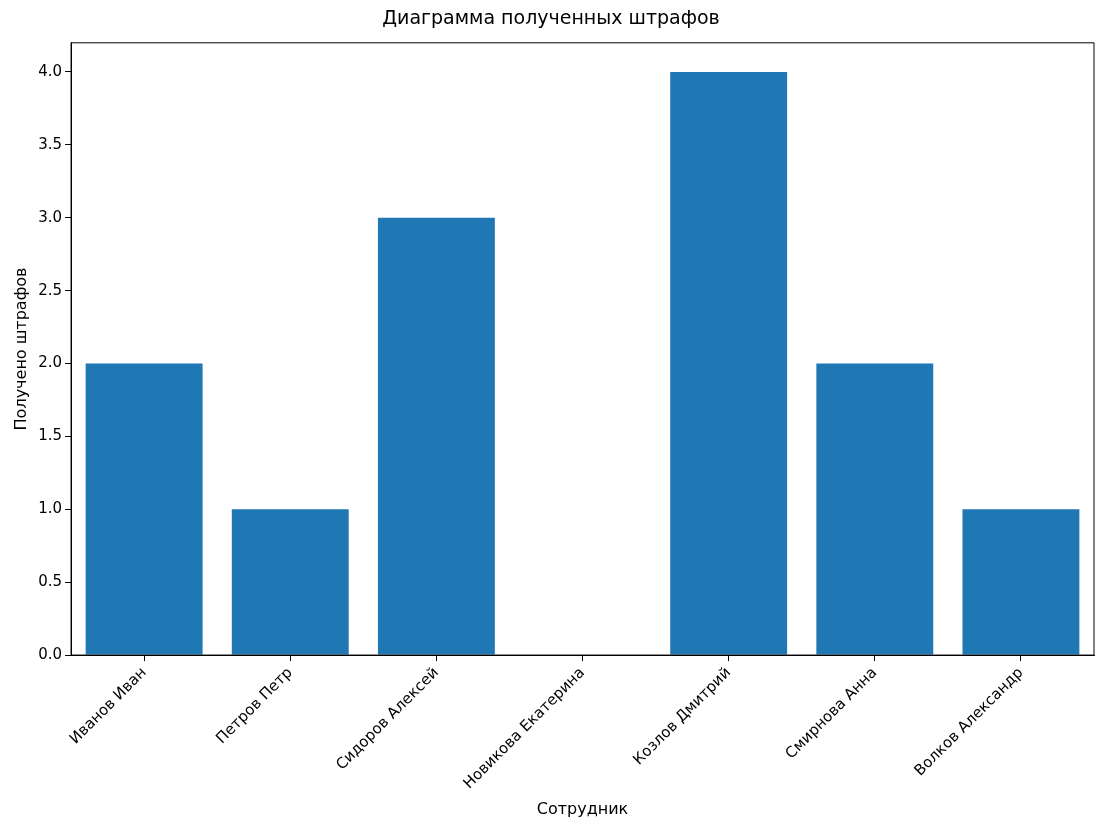 This screenshot has width=1106, height=829. What do you see at coordinates (50, 70) in the screenshot?
I see `y-tick-label: 4.0` at bounding box center [50, 70].